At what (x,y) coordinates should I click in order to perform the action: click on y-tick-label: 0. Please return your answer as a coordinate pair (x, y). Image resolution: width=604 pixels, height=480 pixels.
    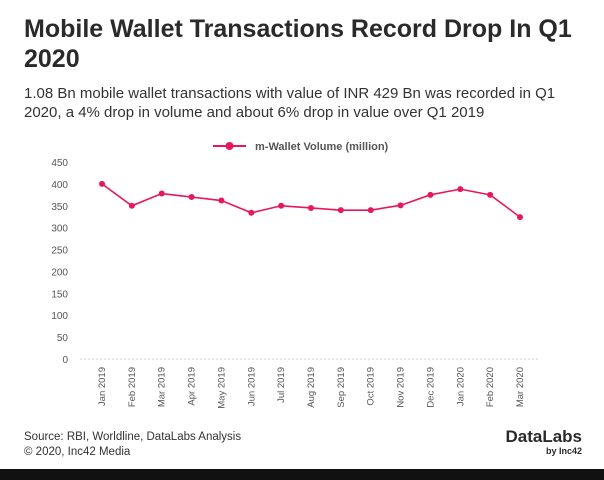
    Looking at the image, I should click on (65, 360).